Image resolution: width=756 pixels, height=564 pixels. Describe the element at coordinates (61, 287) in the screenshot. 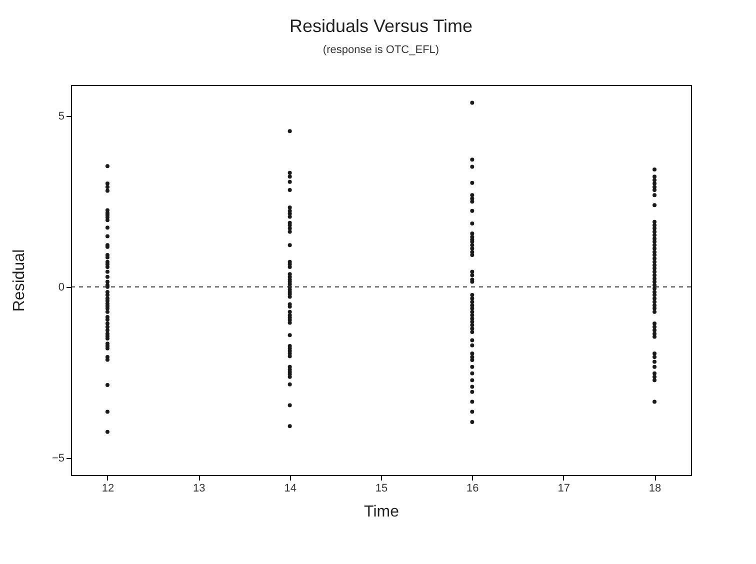

I see `y-tick-label: 0` at that location.